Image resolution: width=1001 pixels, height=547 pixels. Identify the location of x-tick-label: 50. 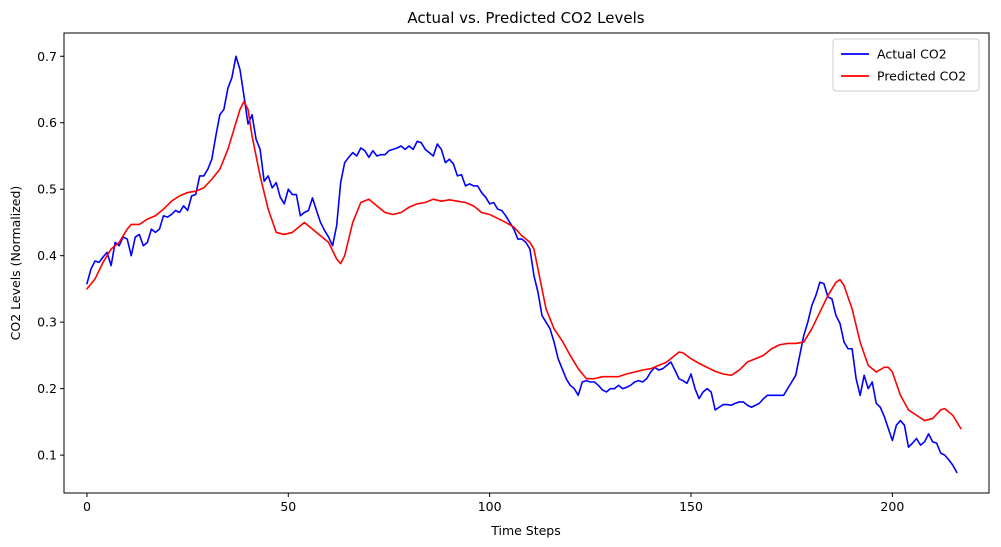
(288, 506).